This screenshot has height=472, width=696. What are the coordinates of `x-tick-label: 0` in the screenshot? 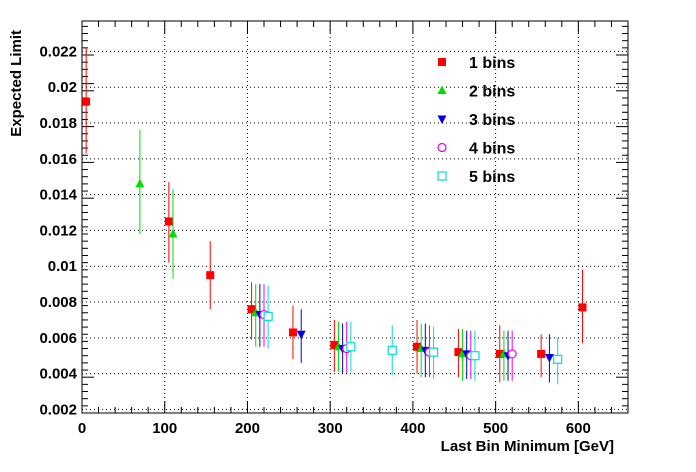 It's located at (82, 428).